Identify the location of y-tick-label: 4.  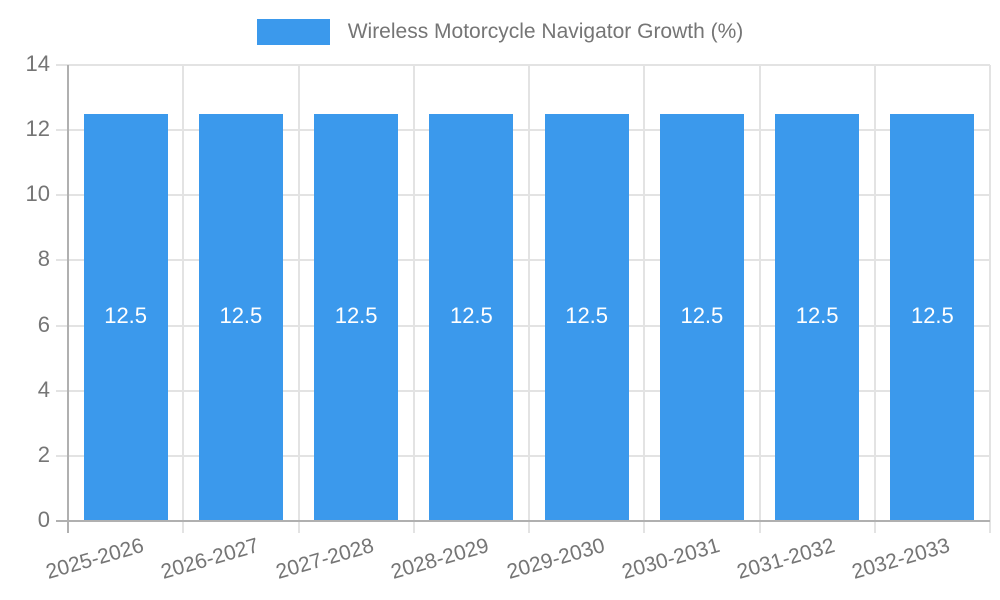
(43, 389).